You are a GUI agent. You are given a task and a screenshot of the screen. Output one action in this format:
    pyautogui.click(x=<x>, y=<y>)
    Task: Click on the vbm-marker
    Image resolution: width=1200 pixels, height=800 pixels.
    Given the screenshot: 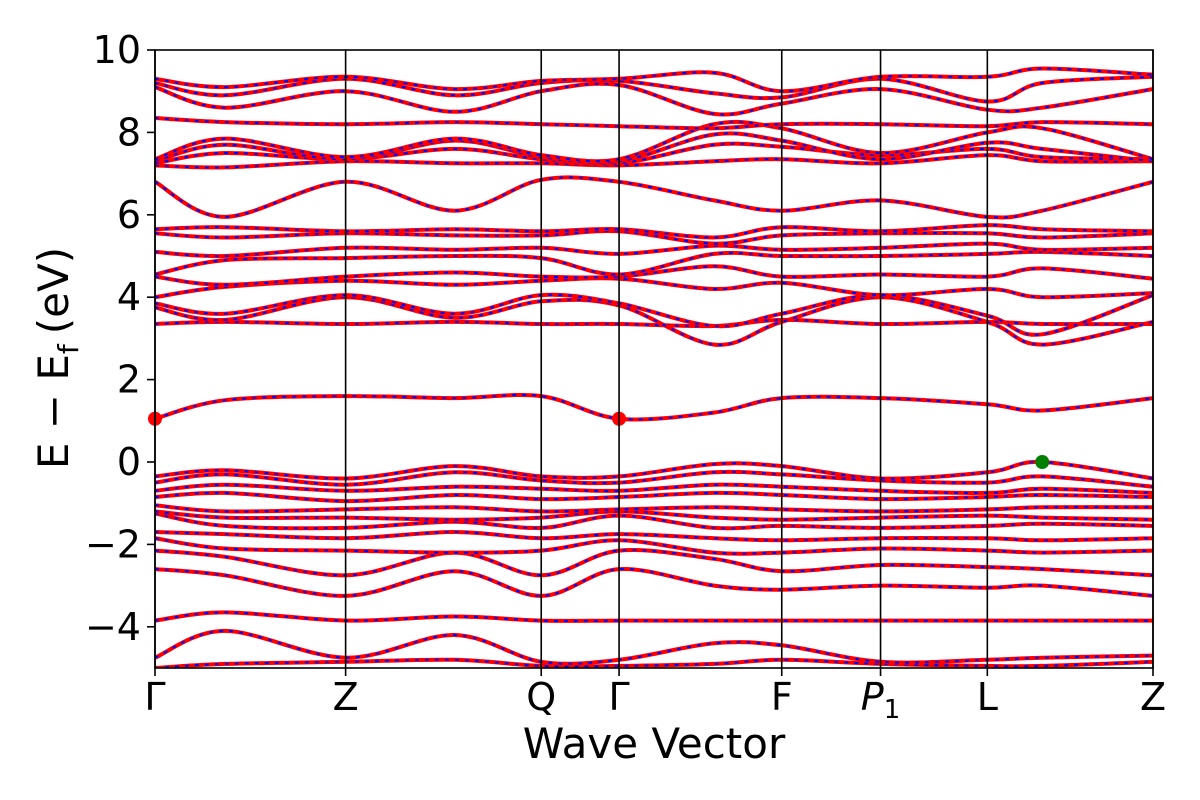 What is the action you would take?
    pyautogui.click(x=1042, y=462)
    